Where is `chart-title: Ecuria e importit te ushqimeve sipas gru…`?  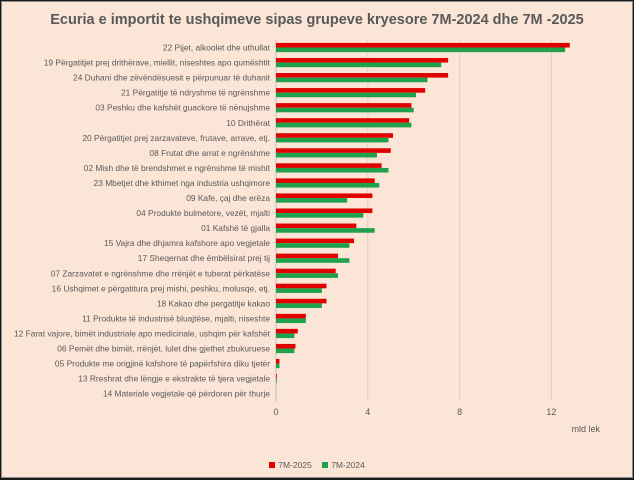
chart-title: Ecuria e importit te ushqimeve sipas gru… is located at coordinates (317, 20).